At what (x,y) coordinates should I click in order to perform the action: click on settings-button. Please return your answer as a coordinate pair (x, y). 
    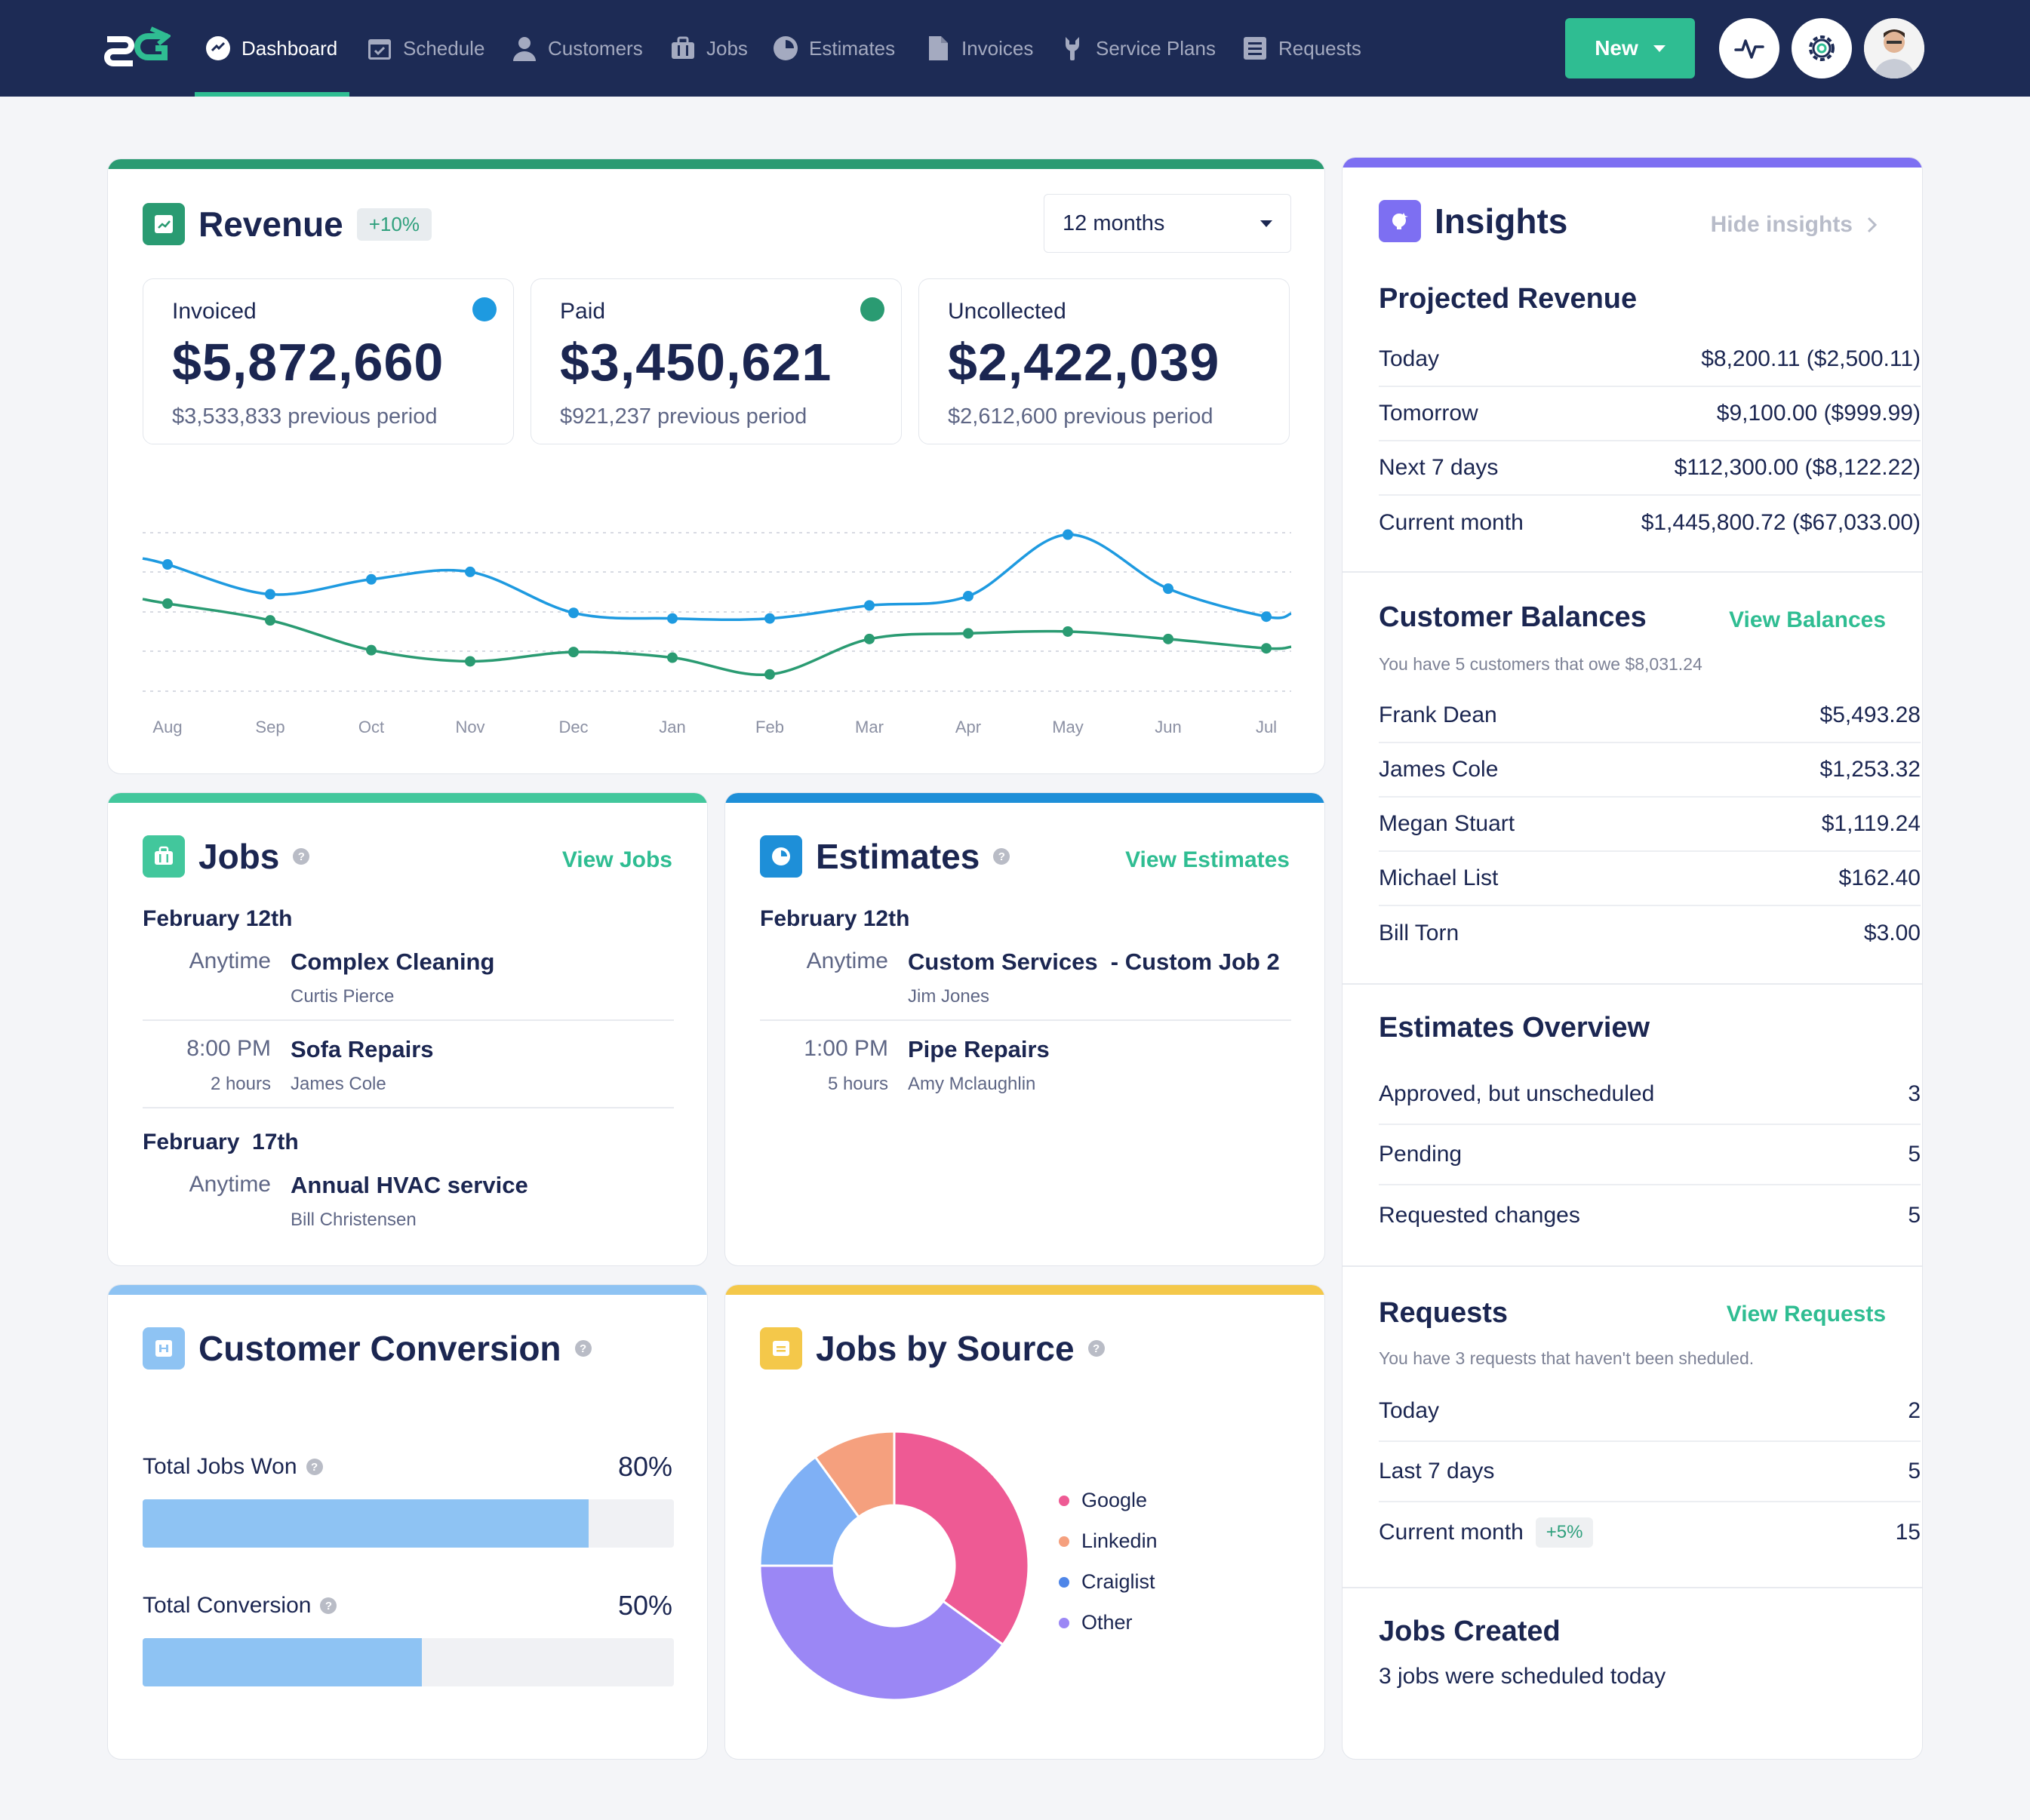
    Looking at the image, I should click on (1822, 48).